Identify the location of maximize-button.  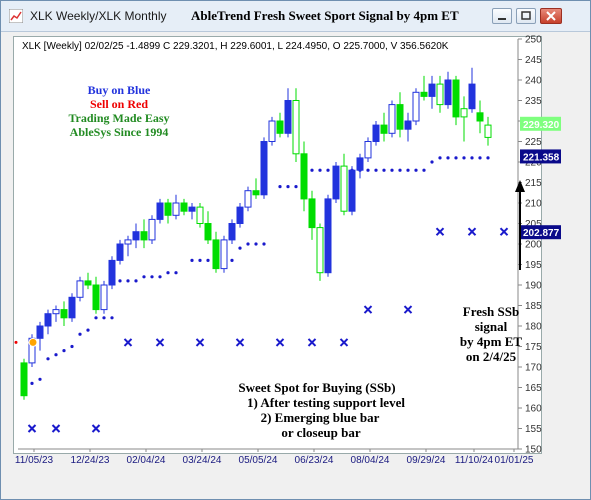
(526, 16).